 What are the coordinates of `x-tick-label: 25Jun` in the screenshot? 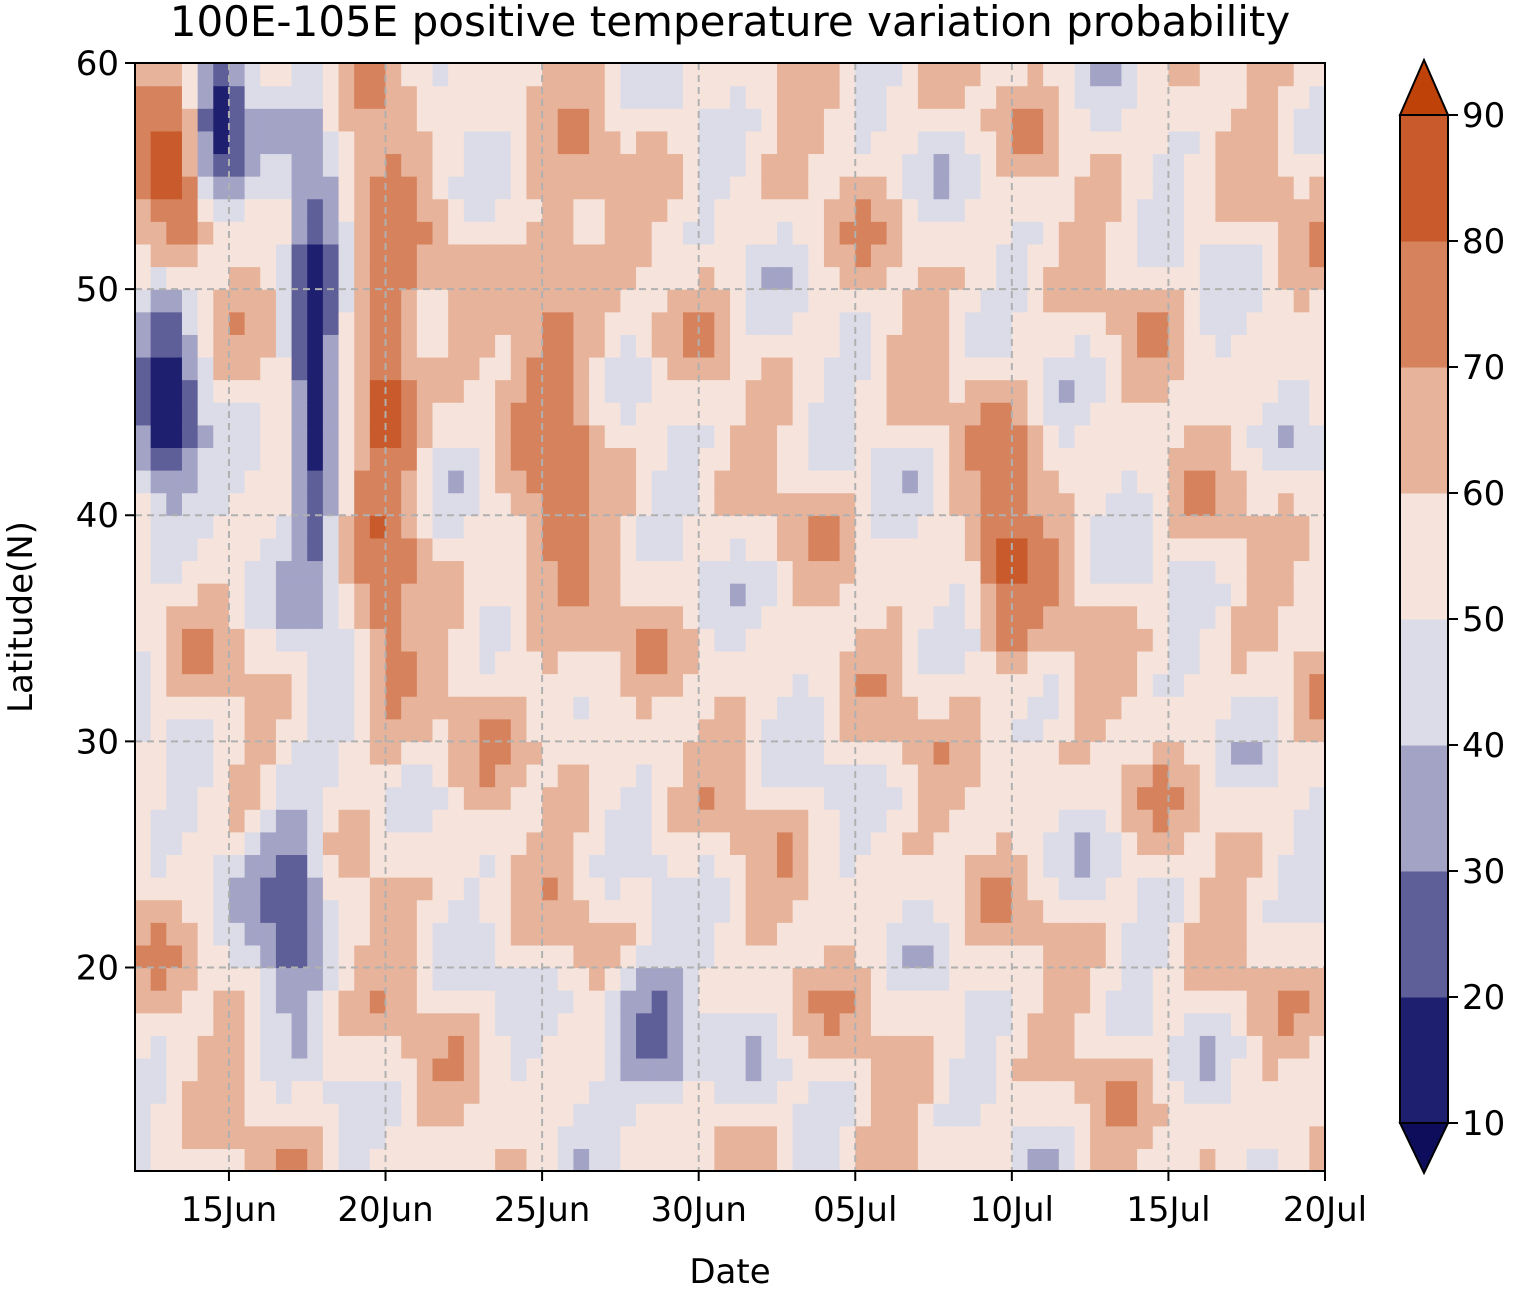 It's located at (542, 1210).